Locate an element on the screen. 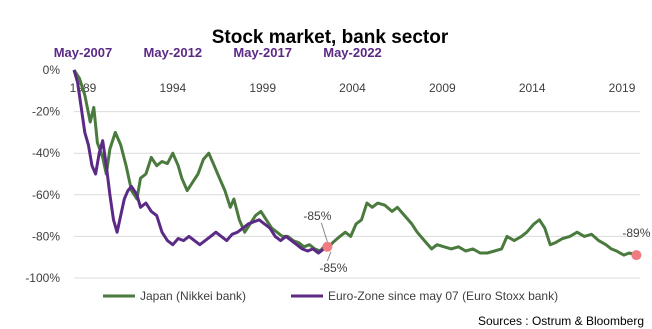 The height and width of the screenshot is (329, 652). x-bottom-tick-label: 1999 is located at coordinates (262, 88).